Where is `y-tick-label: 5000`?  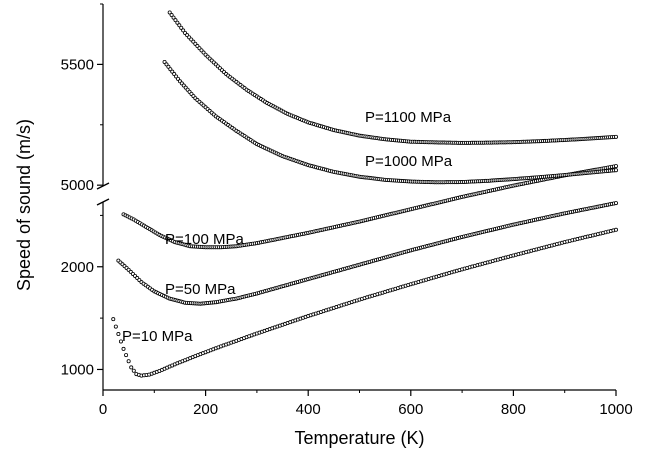 y-tick-label: 5000 is located at coordinates (77, 185).